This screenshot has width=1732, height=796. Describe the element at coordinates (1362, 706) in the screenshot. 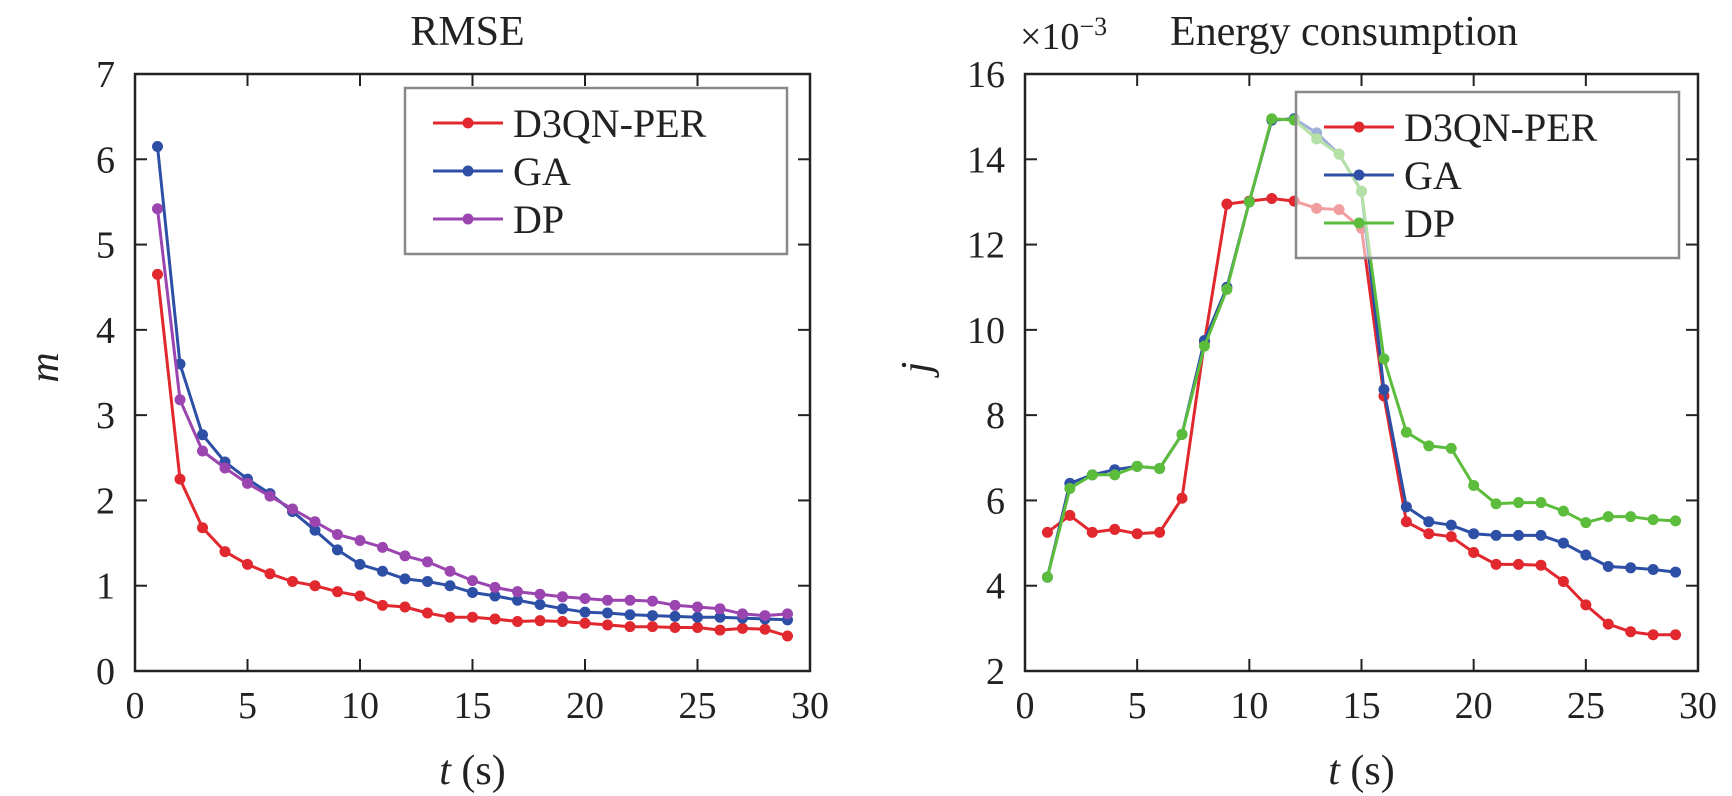

I see `chart1-x-tick-label: 15` at that location.